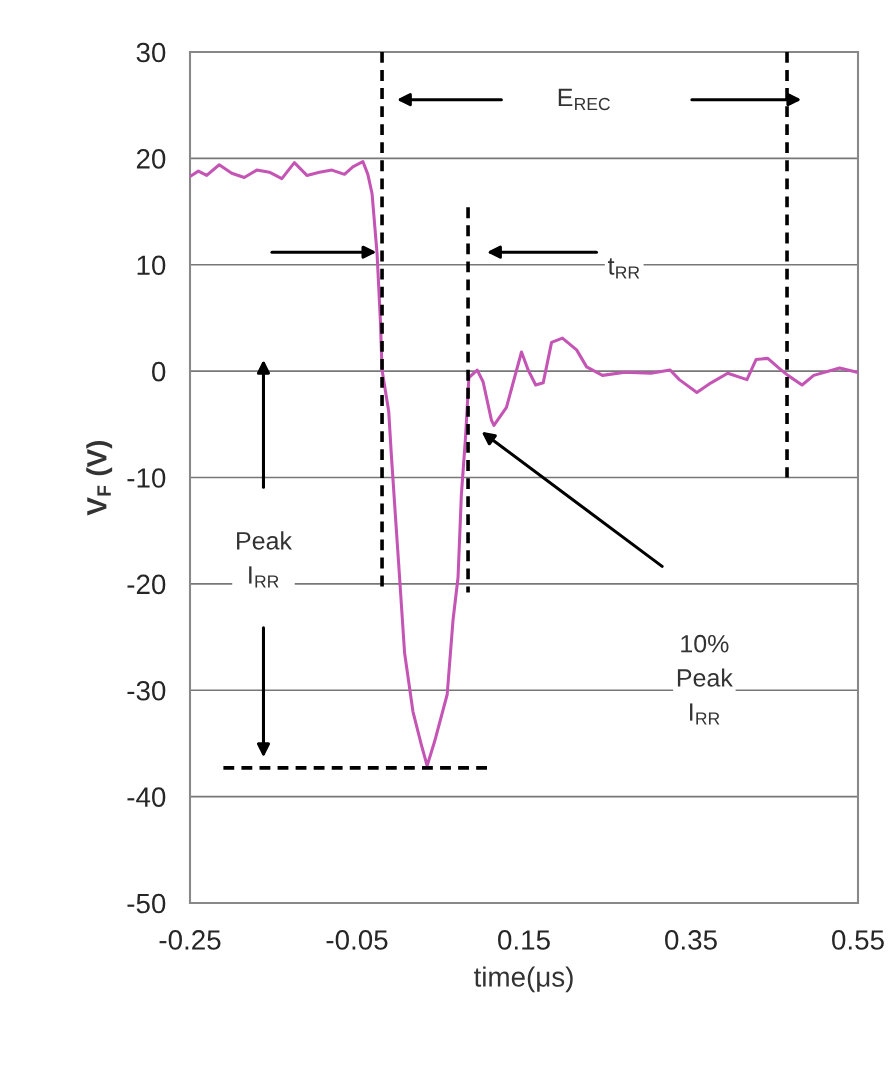 The image size is (893, 1067). Describe the element at coordinates (146, 584) in the screenshot. I see `y-tick-label: -20` at that location.